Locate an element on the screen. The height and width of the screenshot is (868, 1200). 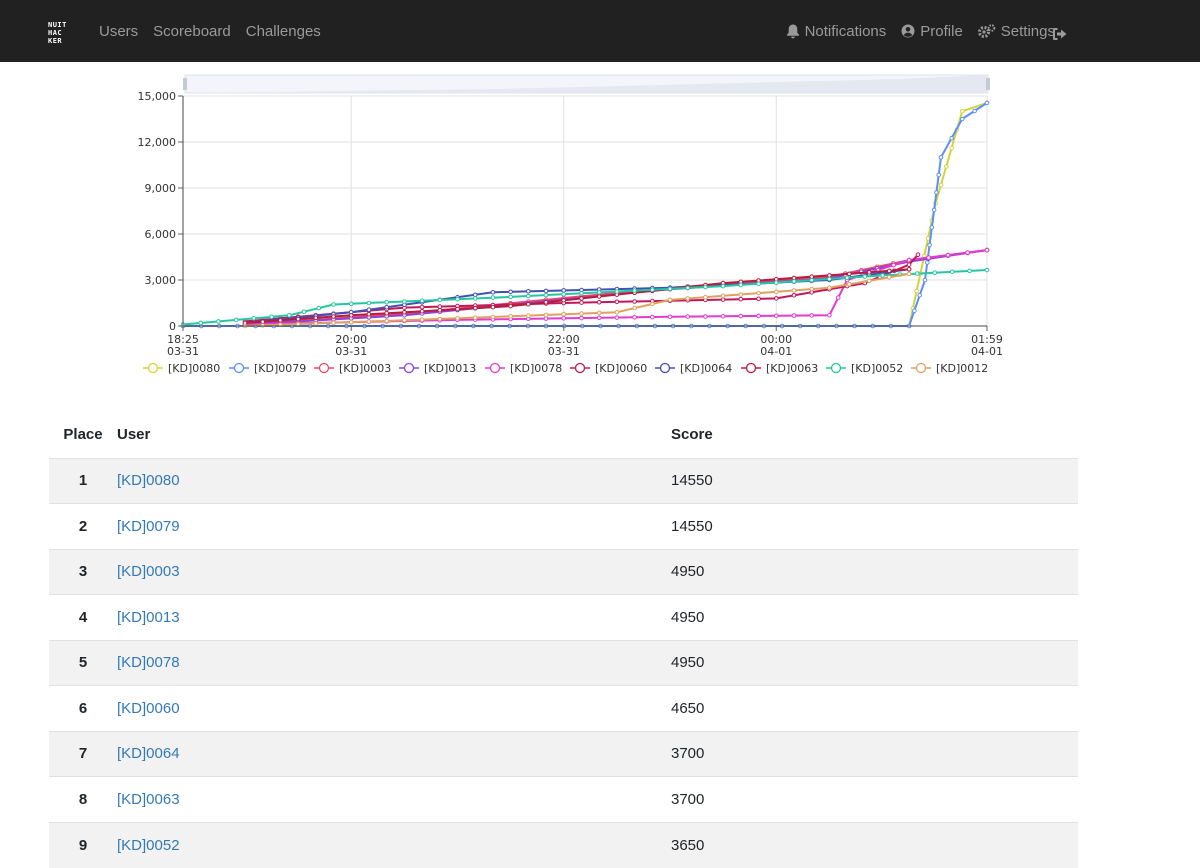
x-tick-date-label: 04-01 is located at coordinates (776, 351).